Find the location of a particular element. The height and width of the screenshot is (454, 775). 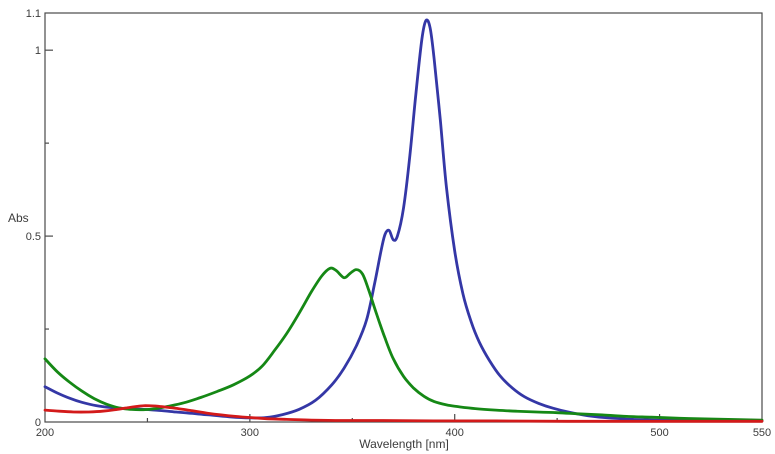

x-tick-label: 550 is located at coordinates (762, 433).